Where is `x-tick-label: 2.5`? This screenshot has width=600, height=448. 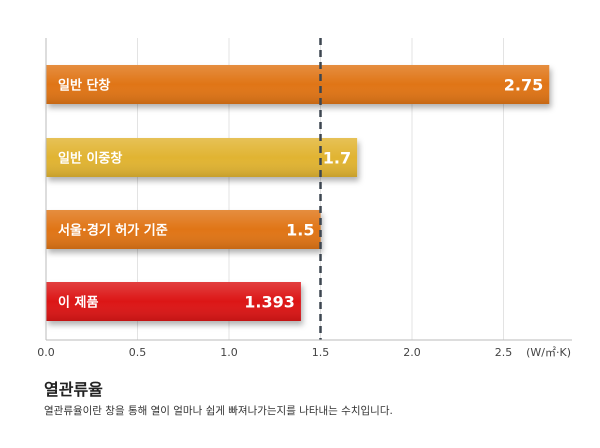
x-tick-label: 2.5 is located at coordinates (504, 352).